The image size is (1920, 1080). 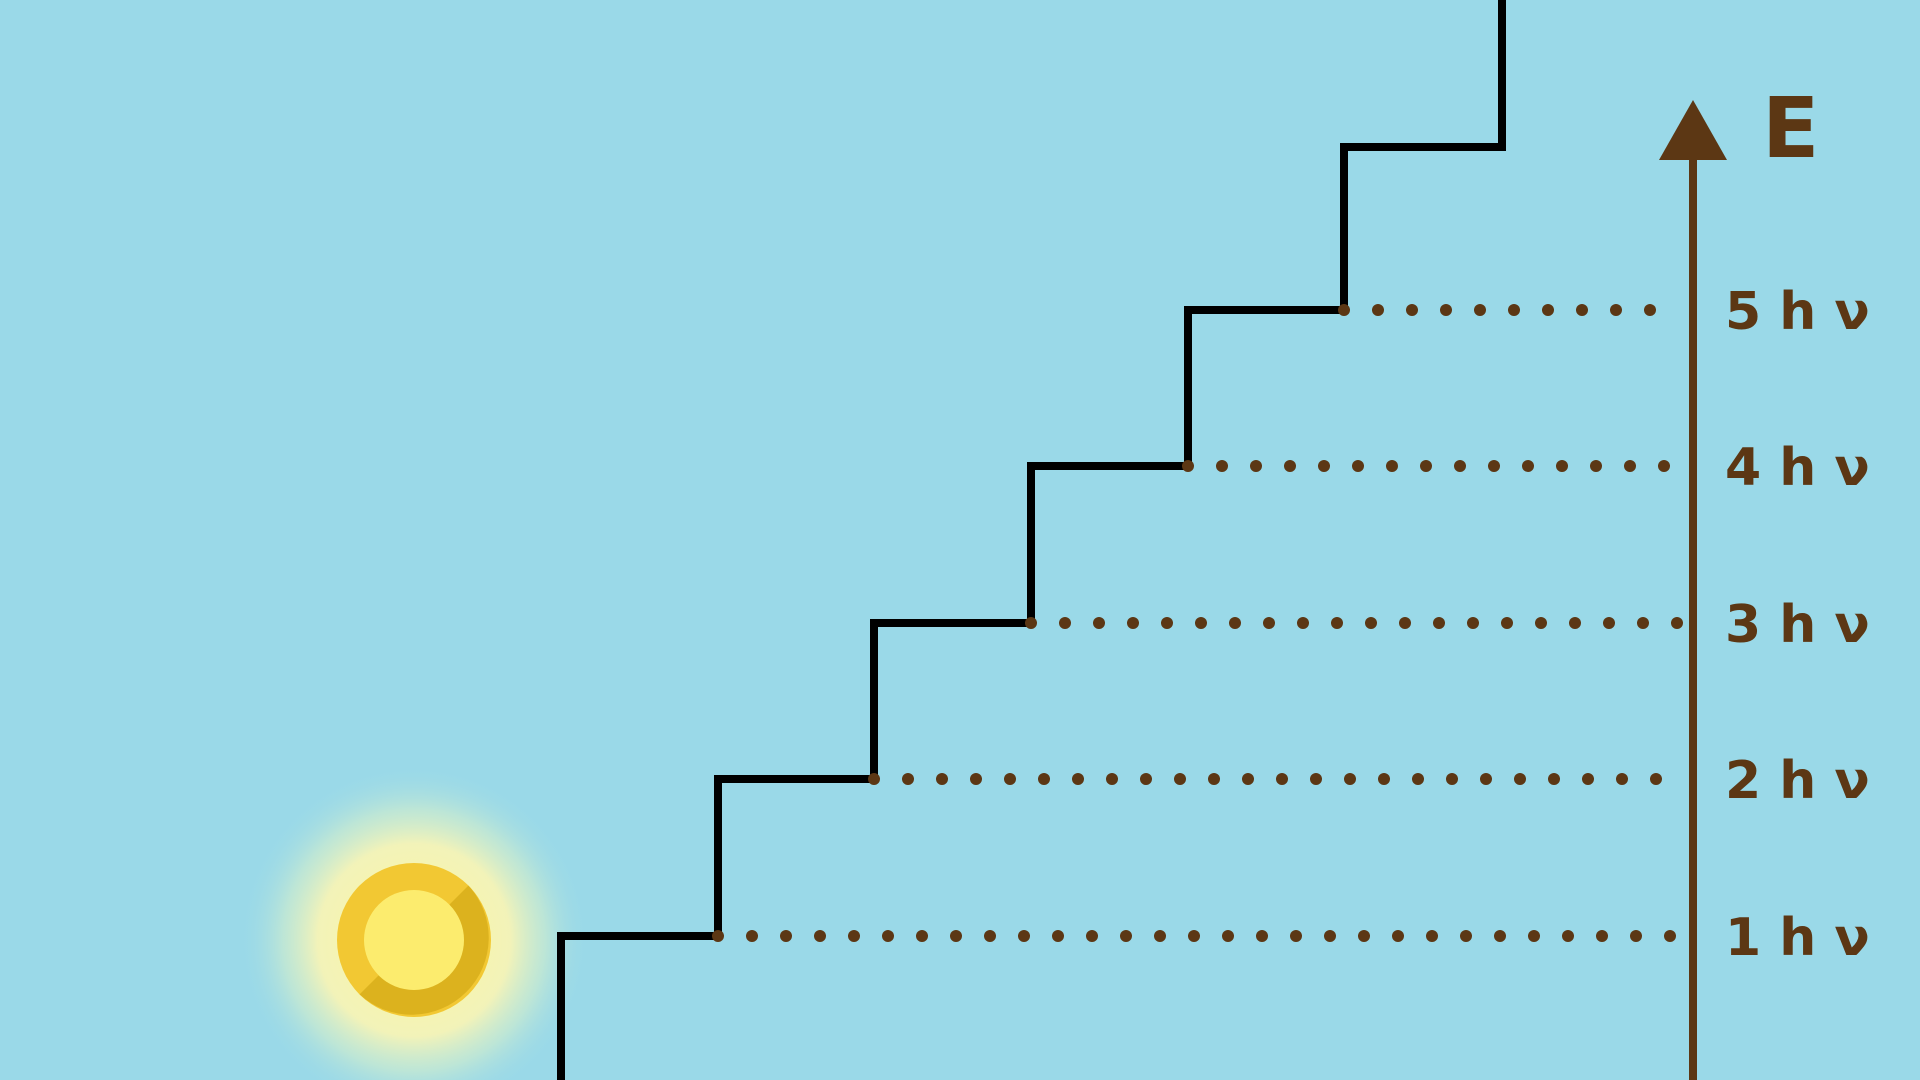 What do you see at coordinates (1790, 128) in the screenshot?
I see `energy-axis-label: E` at bounding box center [1790, 128].